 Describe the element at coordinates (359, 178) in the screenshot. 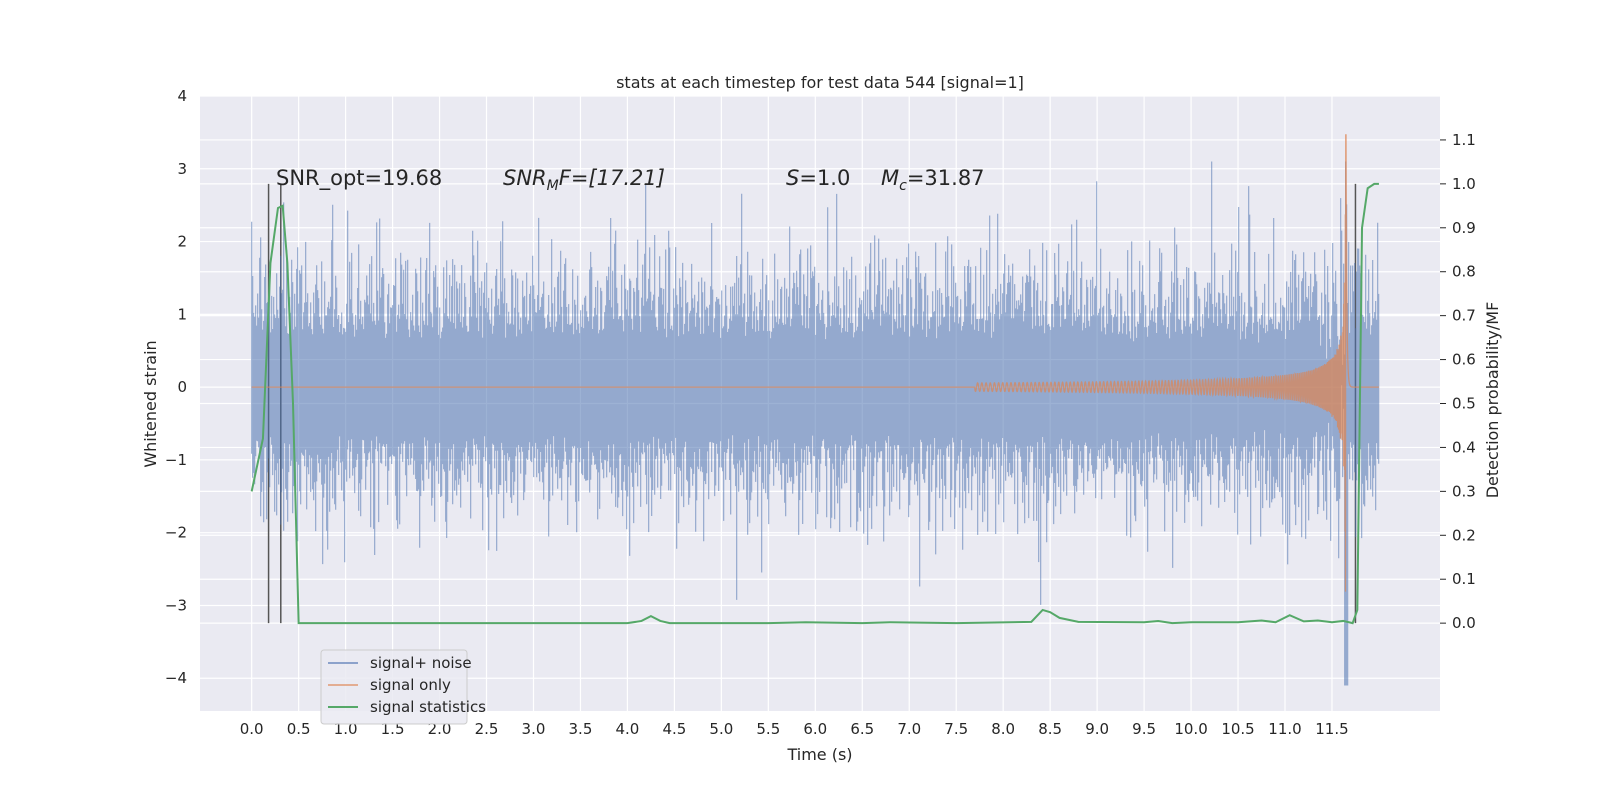

I see `annotation-snr-opt: SNR_opt=19.68` at that location.